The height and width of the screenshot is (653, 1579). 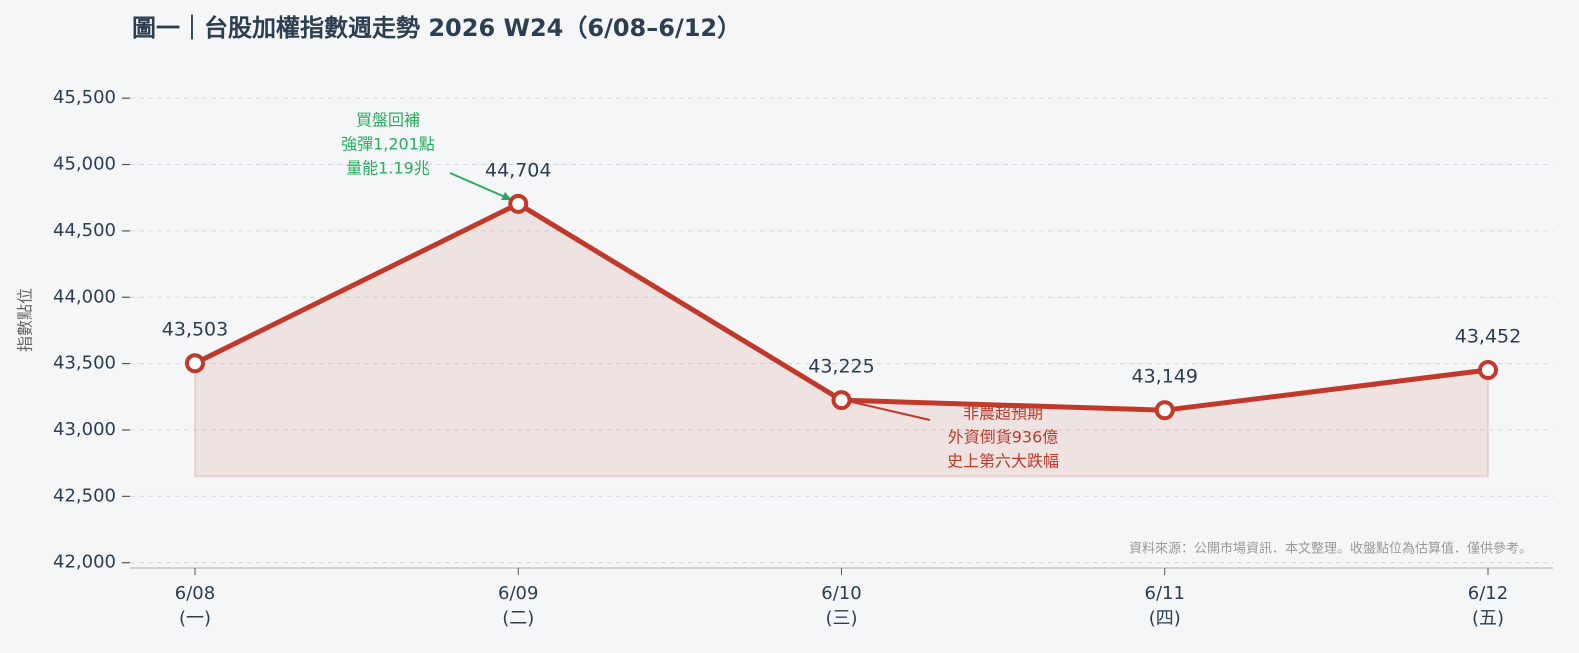 What do you see at coordinates (1003, 413) in the screenshot?
I see `annotation: 非農超預期` at bounding box center [1003, 413].